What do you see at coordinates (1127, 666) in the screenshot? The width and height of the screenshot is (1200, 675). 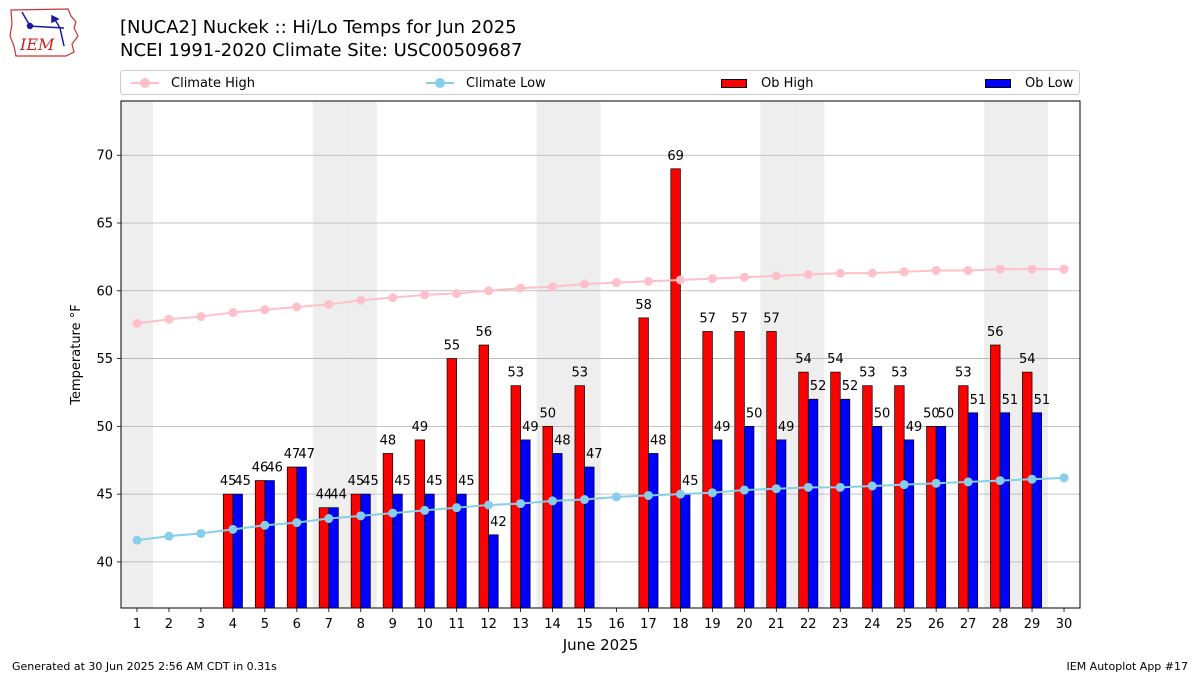 I see `app-credit: IEM Autoplot App #17` at bounding box center [1127, 666].